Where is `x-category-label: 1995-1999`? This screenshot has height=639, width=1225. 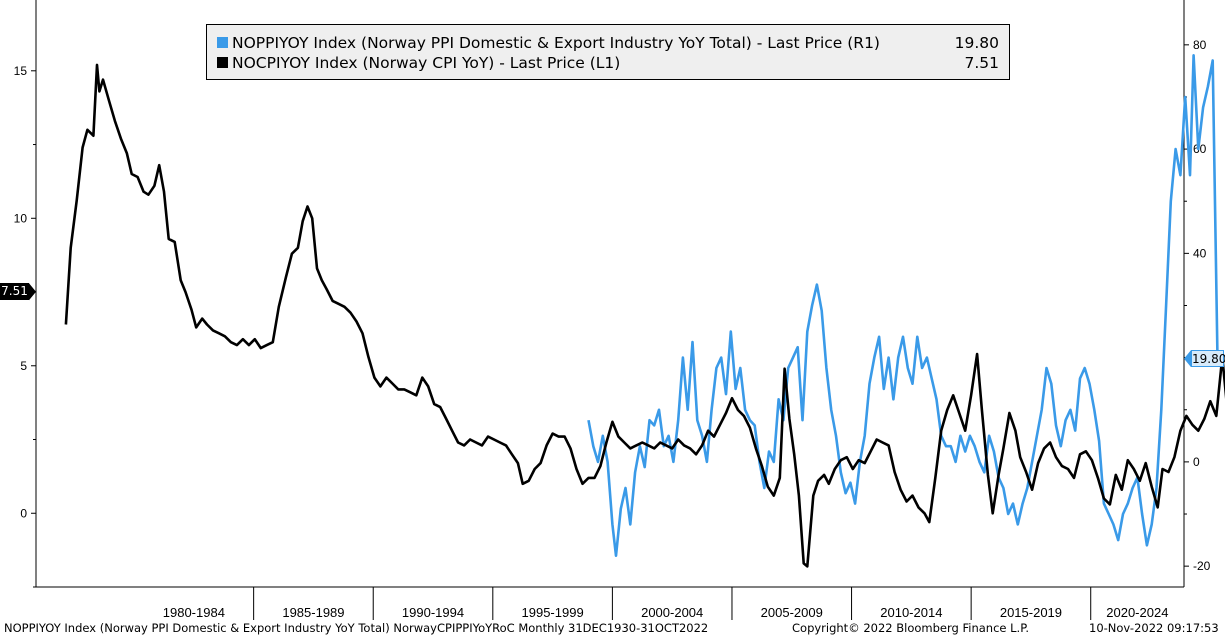 x-category-label: 1995-1999 is located at coordinates (553, 612).